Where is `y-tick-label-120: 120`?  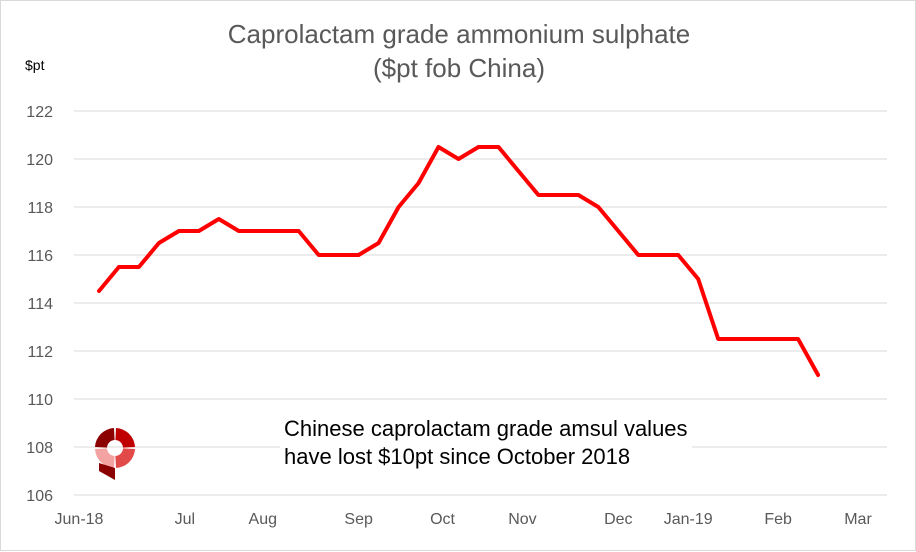
y-tick-label-120: 120 is located at coordinates (39, 160).